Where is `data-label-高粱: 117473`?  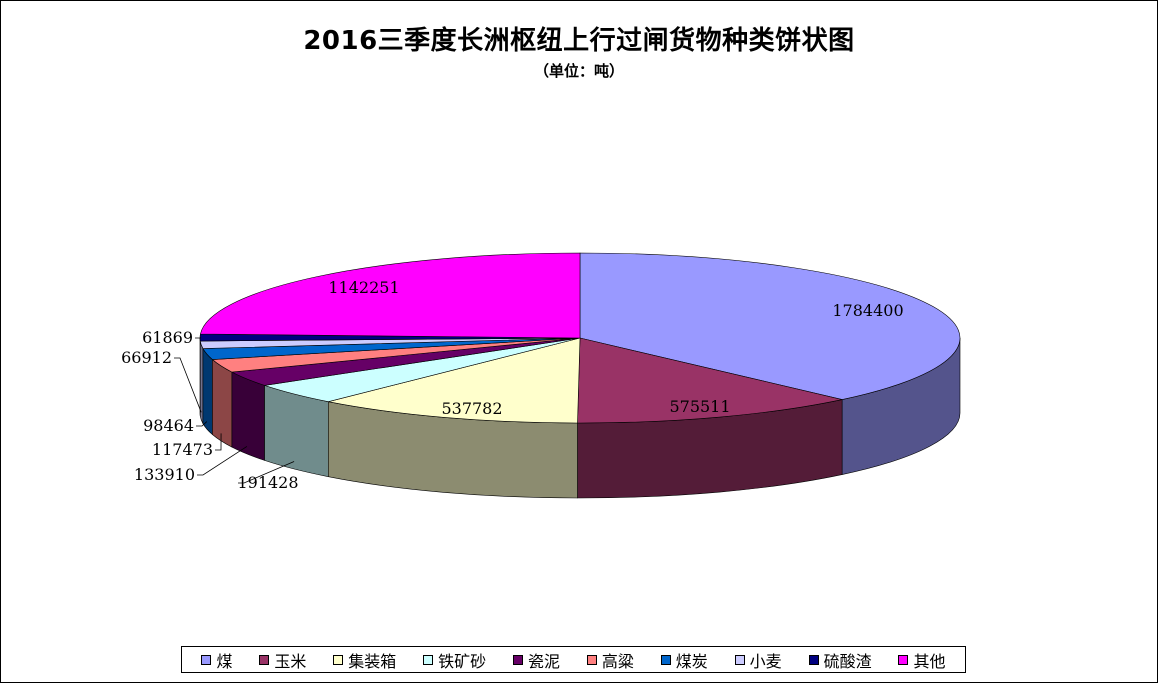
data-label-高粱: 117473 is located at coordinates (182, 449).